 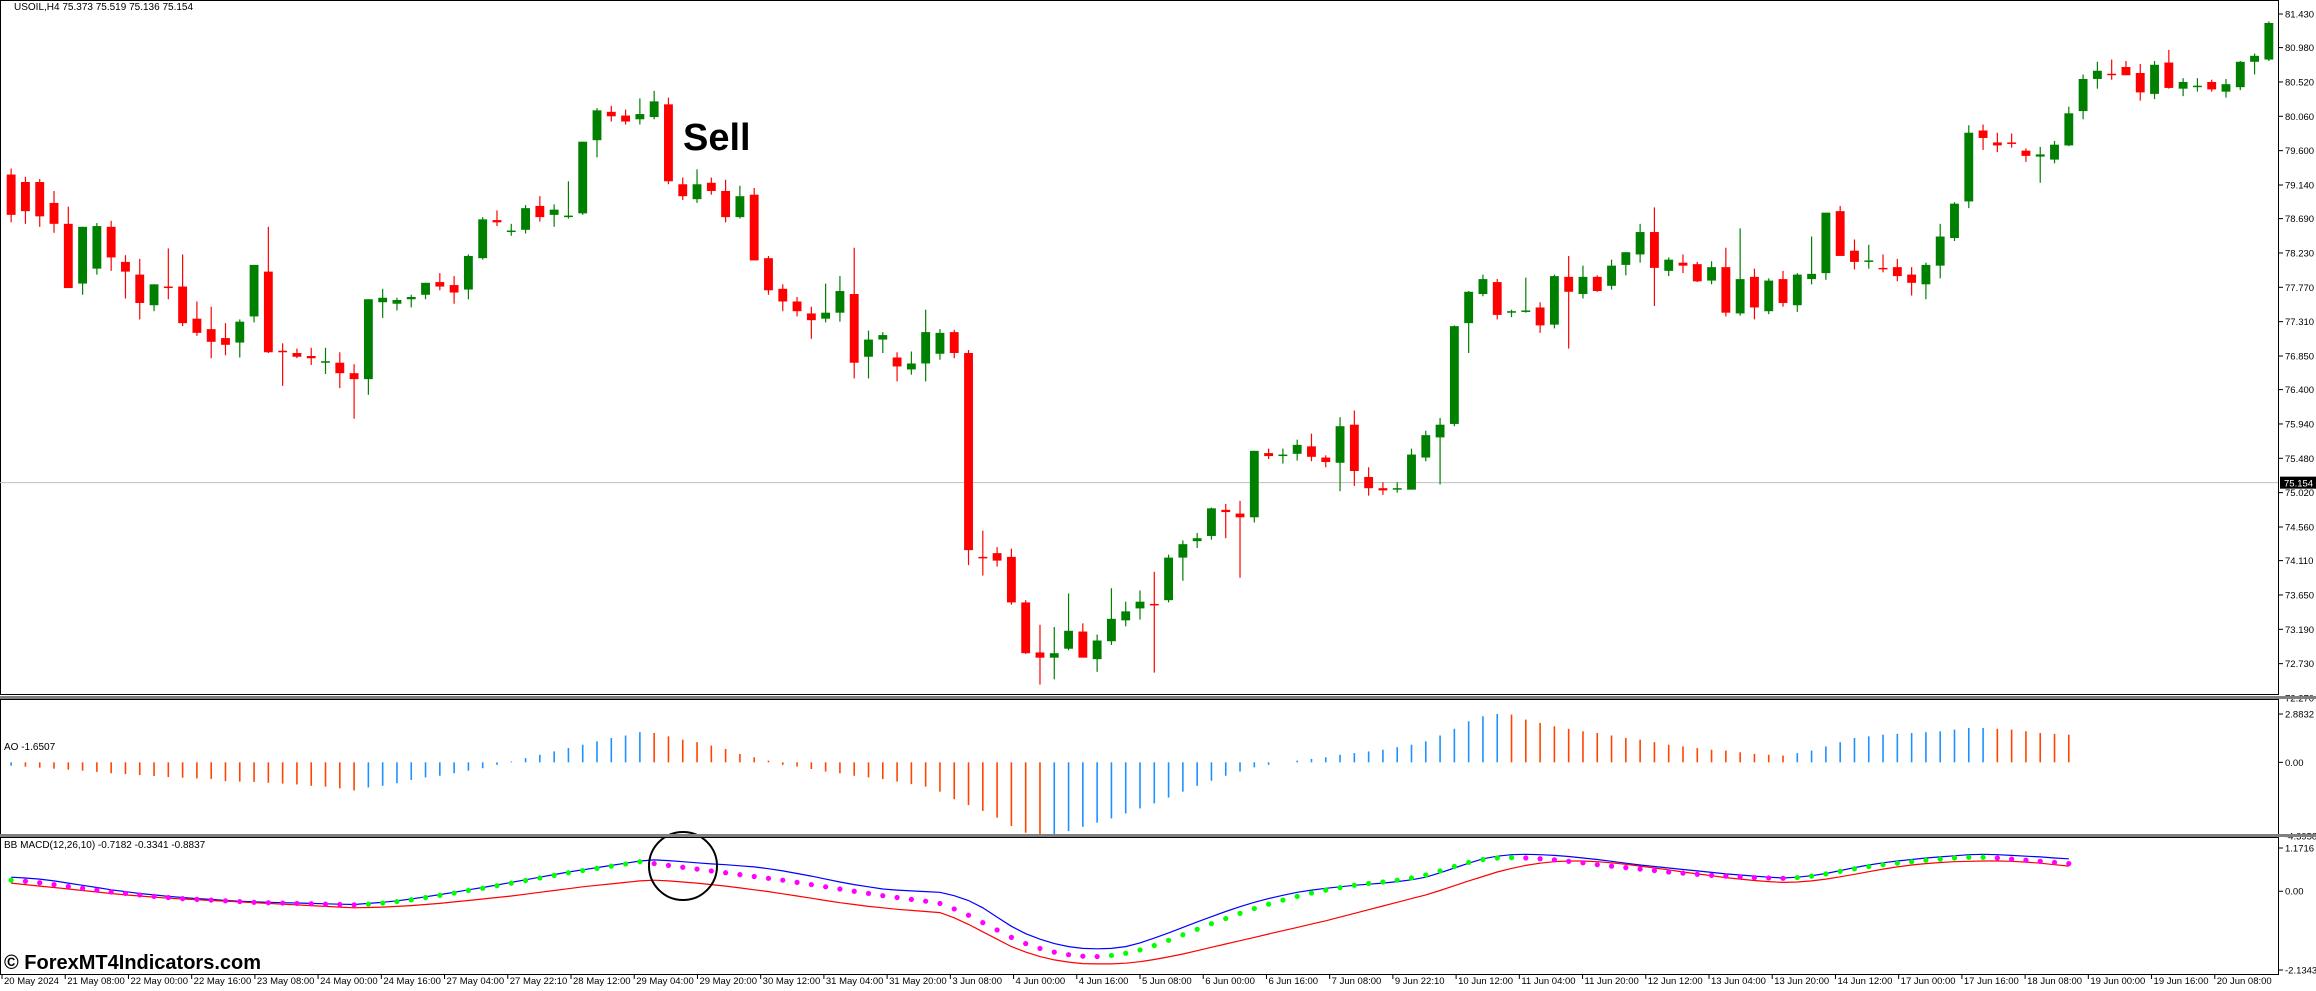 What do you see at coordinates (30, 747) in the screenshot?
I see `ao-indicator-label: AO -1.6507` at bounding box center [30, 747].